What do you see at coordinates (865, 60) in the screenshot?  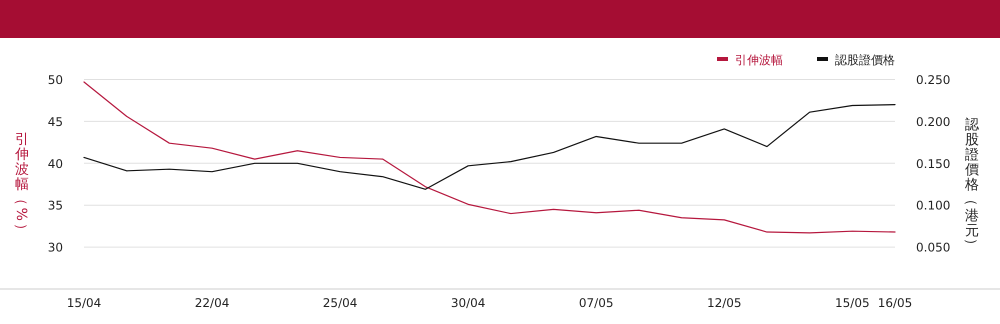 I see `legend-label: 認股證價格` at bounding box center [865, 60].